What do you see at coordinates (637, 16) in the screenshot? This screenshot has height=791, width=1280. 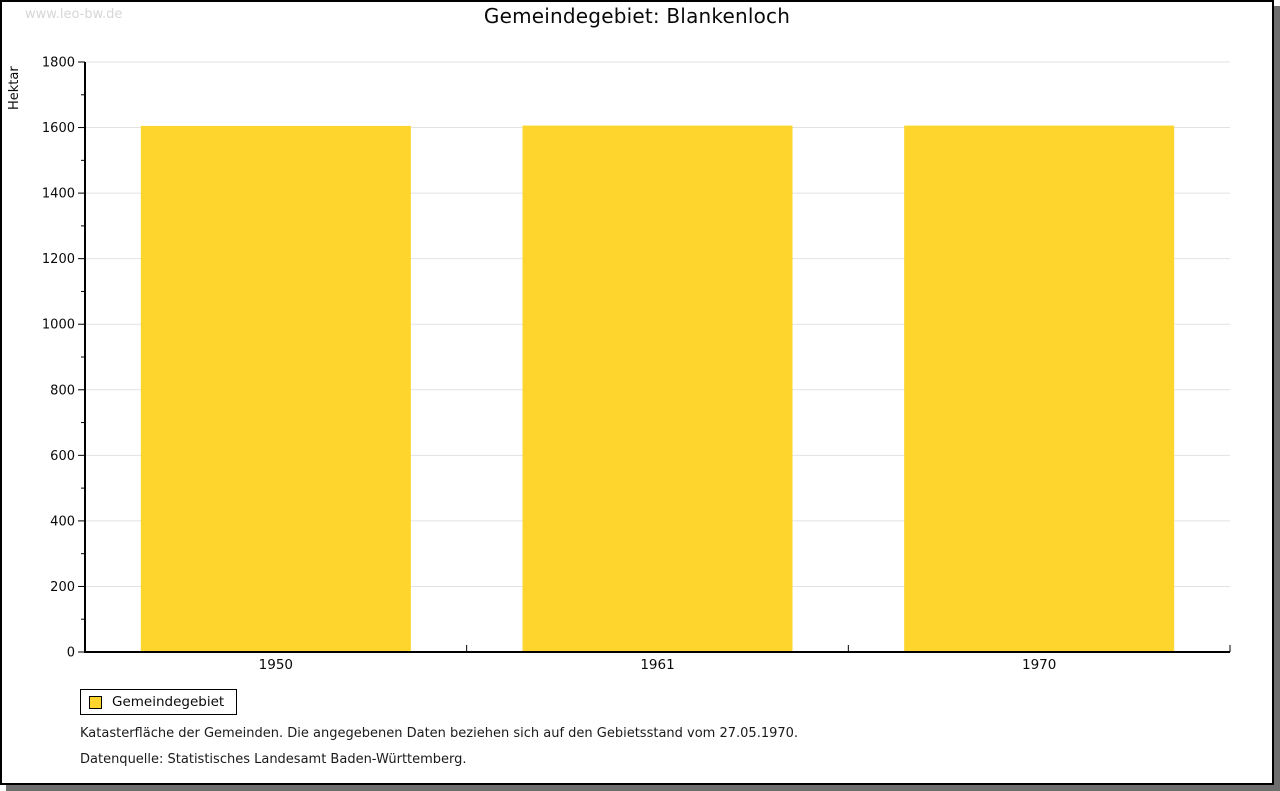 I see `chart-title: Gemeindegebiet: Blankenloch` at bounding box center [637, 16].